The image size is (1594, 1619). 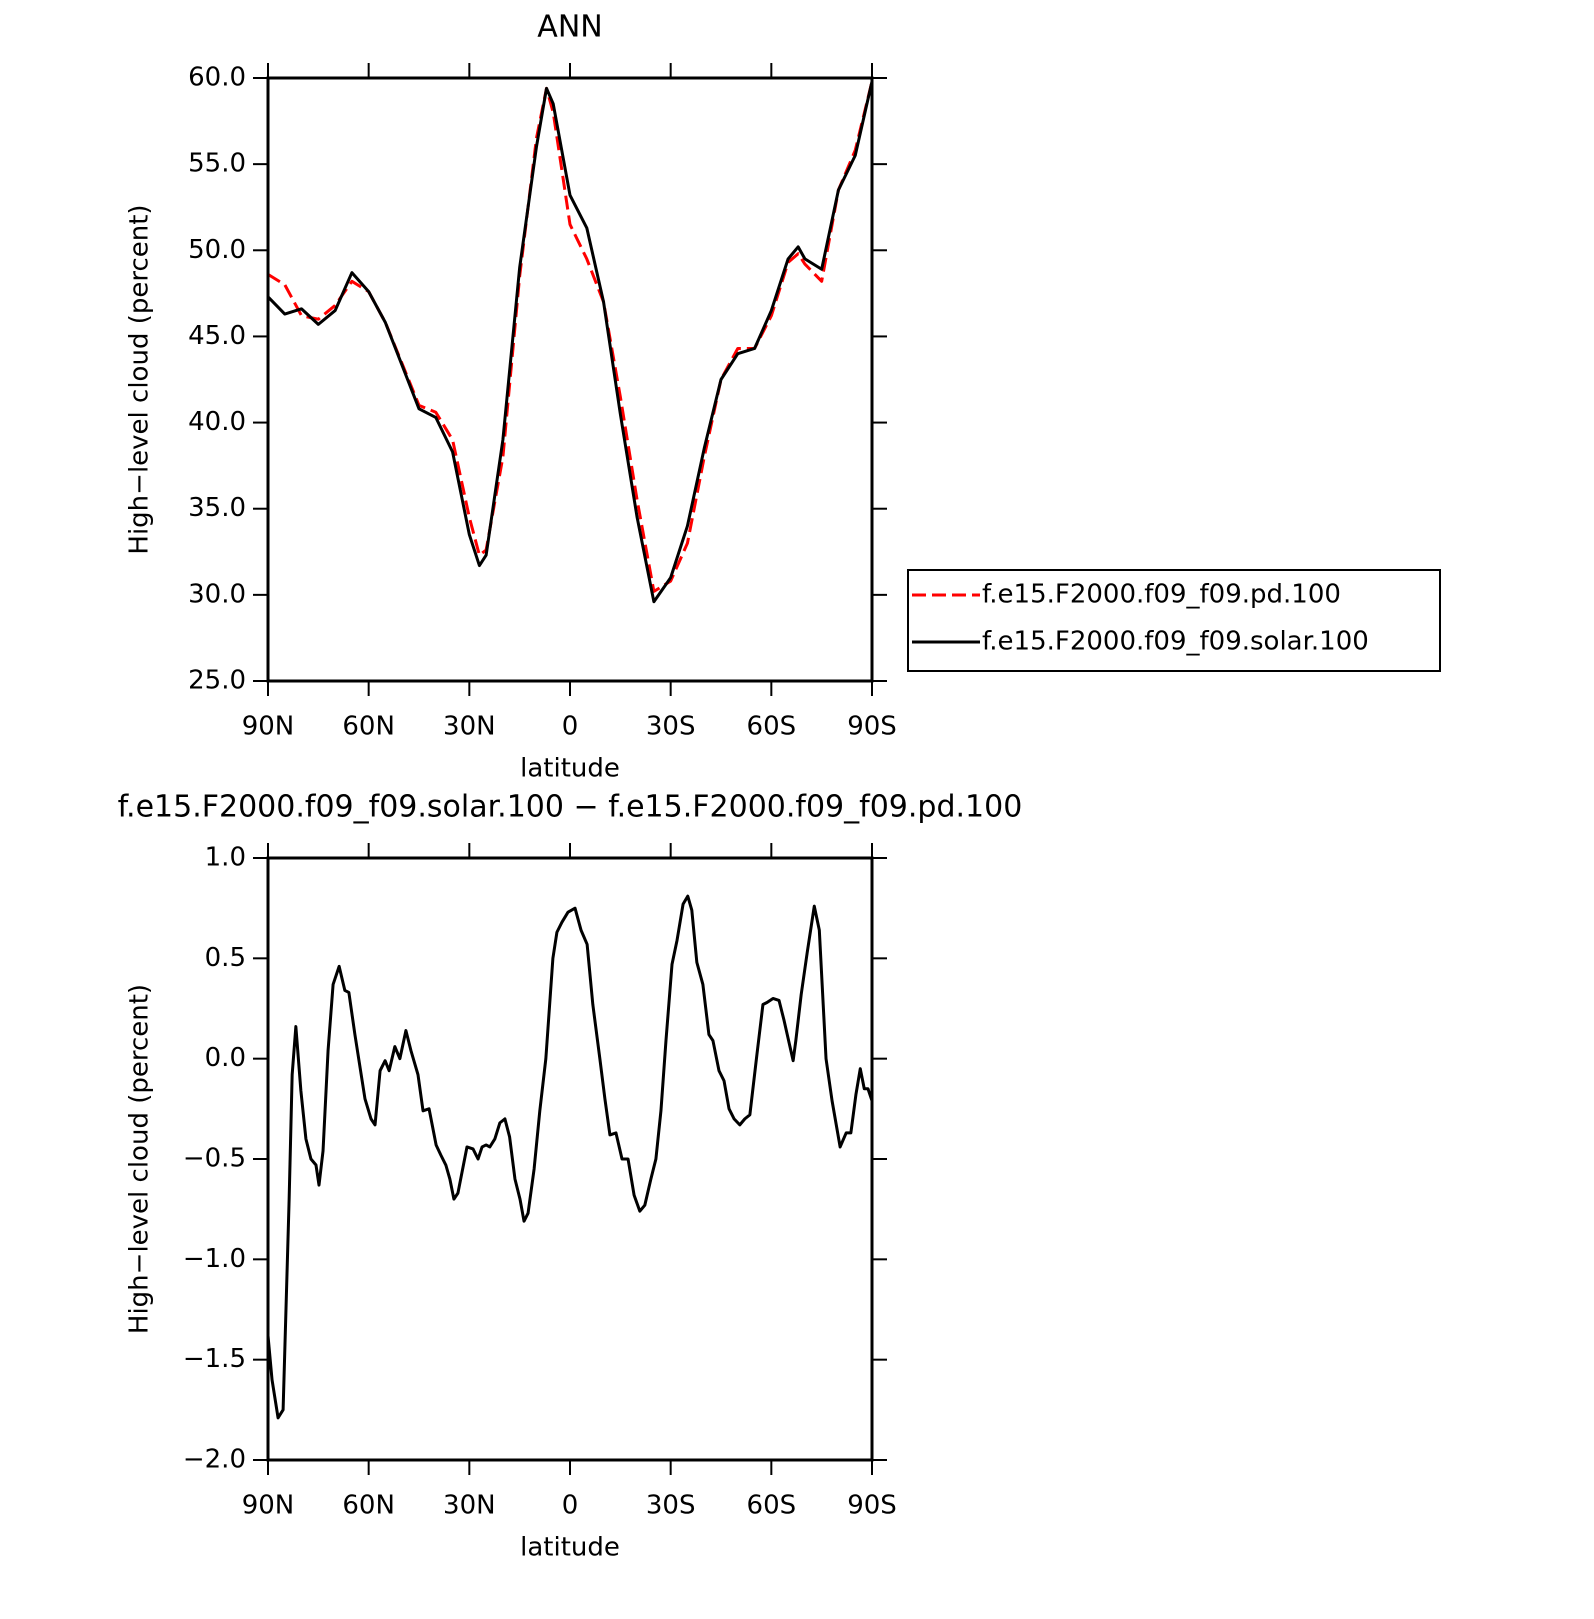 I want to click on legend-box, so click(x=1174, y=620).